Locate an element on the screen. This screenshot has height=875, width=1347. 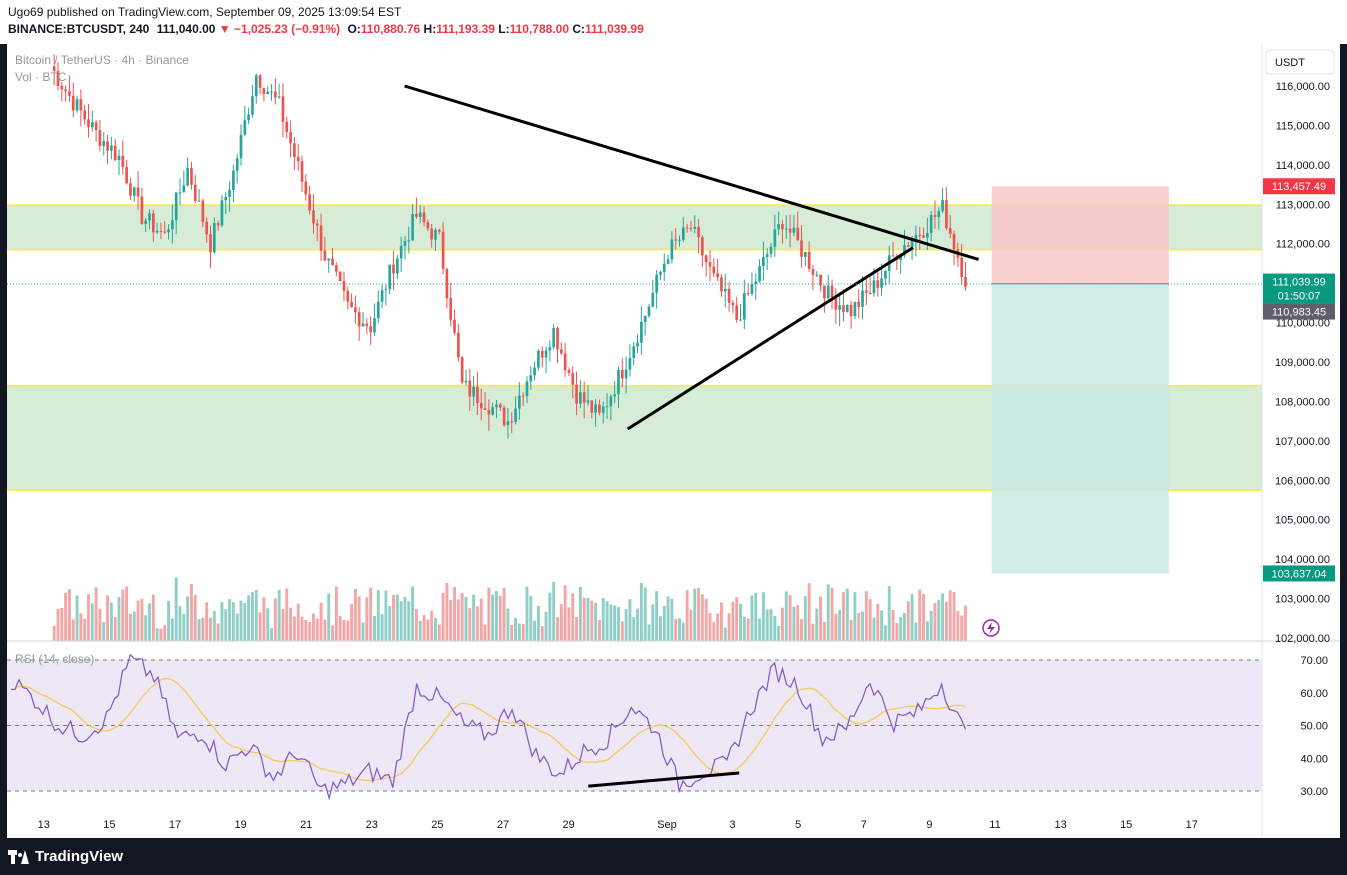
rsi-divergence-line is located at coordinates (664, 779).